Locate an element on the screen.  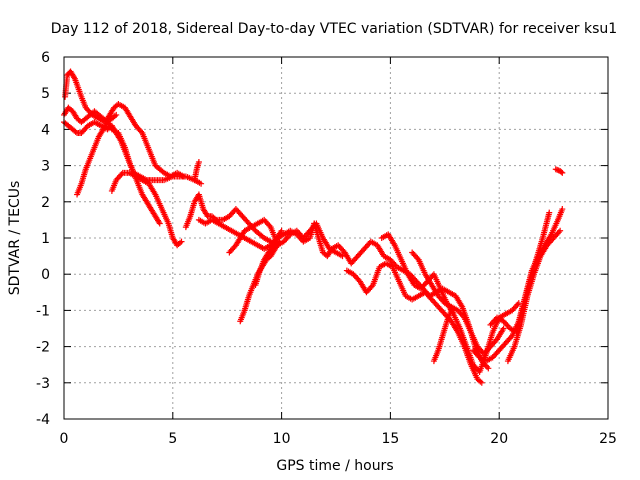
y-tick-label: 5 is located at coordinates (45, 94).